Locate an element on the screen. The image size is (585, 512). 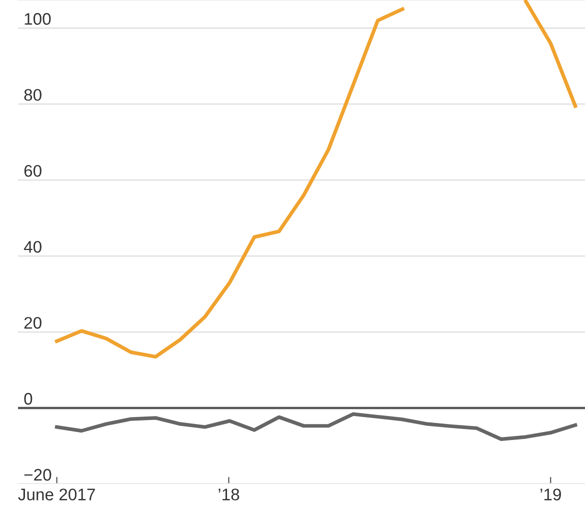
y-tick-label: 20 is located at coordinates (33, 322).